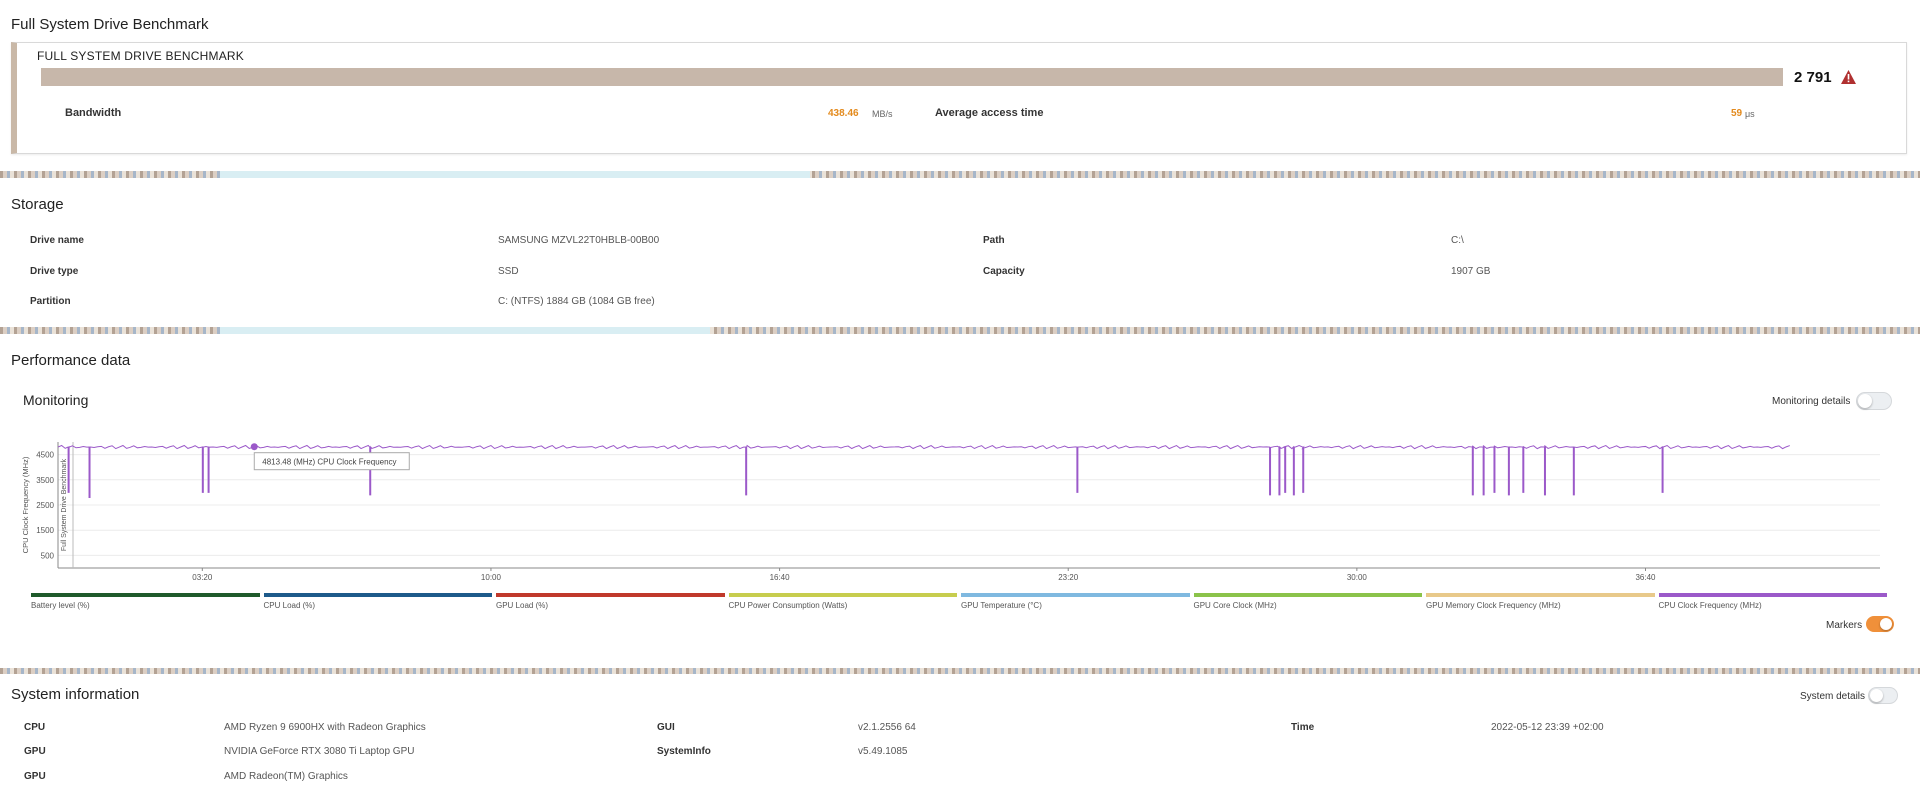 This screenshot has width=1920, height=801. I want to click on markers-label: Markers, so click(1844, 625).